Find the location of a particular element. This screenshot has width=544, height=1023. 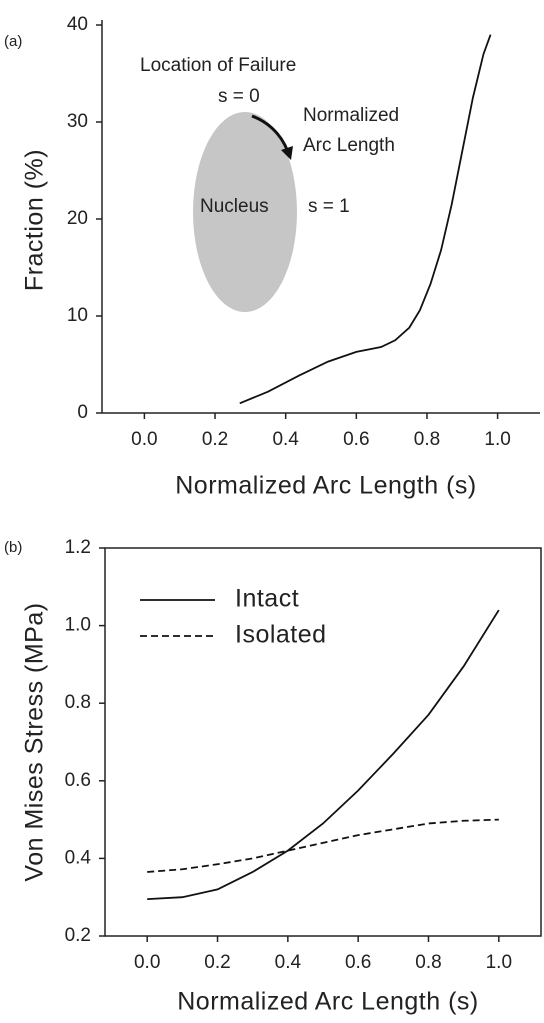

nucleus-shape is located at coordinates (245, 212).